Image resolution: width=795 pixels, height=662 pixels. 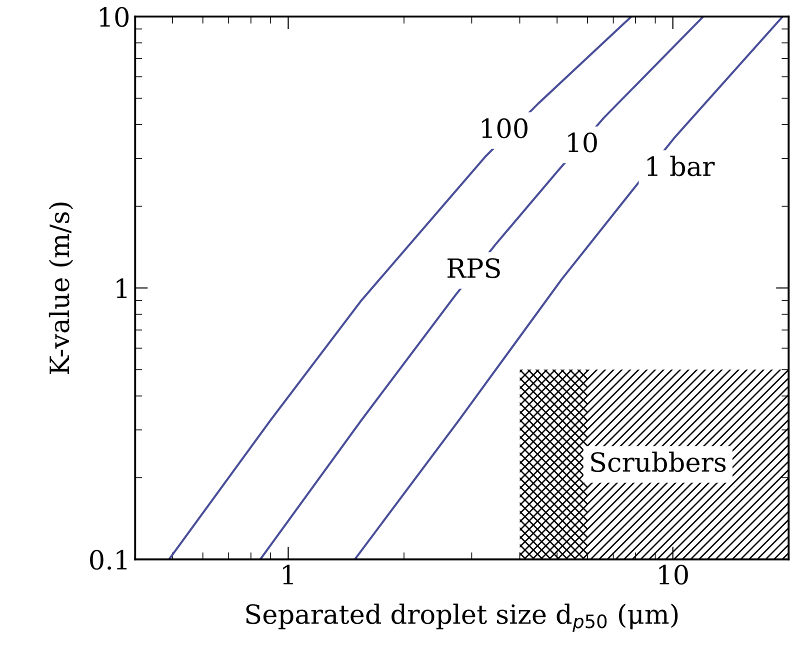 What do you see at coordinates (505, 128) in the screenshot?
I see `annotation: 100` at bounding box center [505, 128].